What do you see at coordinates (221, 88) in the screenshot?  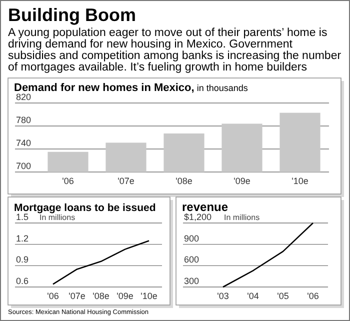 I see `chart-subtitle: in thousands` at bounding box center [221, 88].